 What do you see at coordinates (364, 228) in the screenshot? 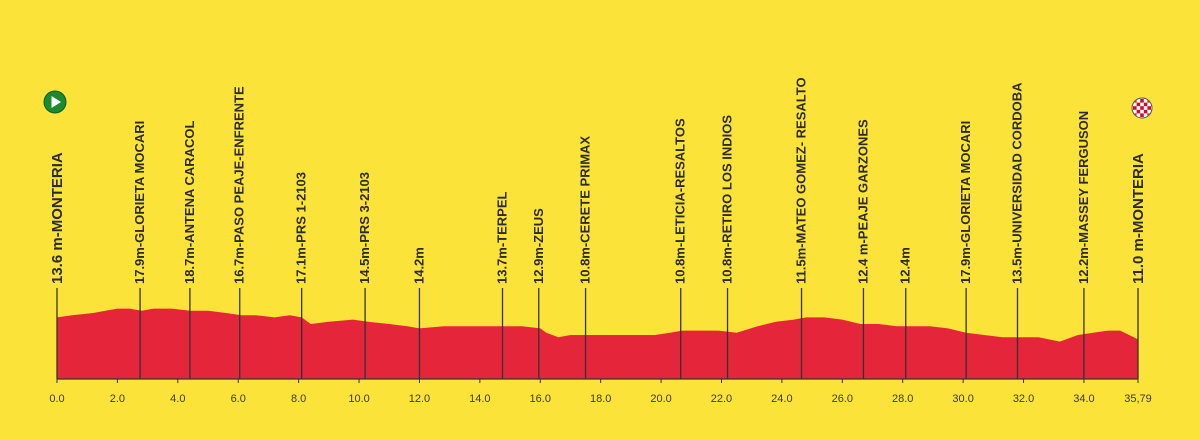
I see `marker-label: 14.5m-PRS 3-2103` at bounding box center [364, 228].